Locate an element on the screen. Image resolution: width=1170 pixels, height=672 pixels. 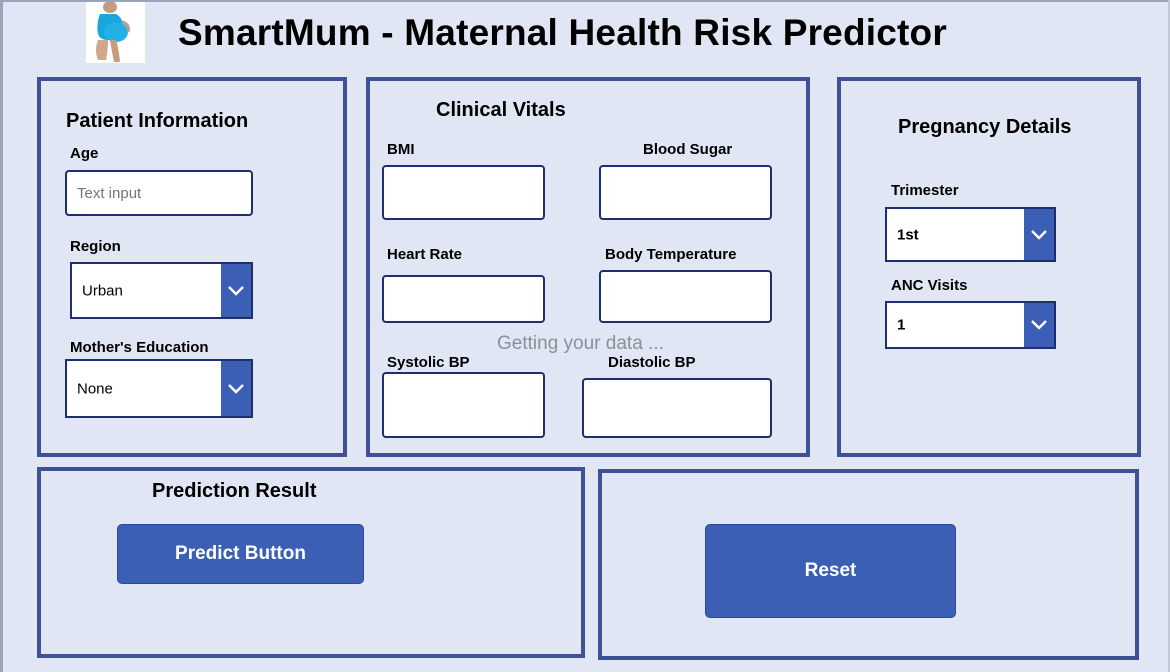
pregnant-woman-icon is located at coordinates (115, 32).